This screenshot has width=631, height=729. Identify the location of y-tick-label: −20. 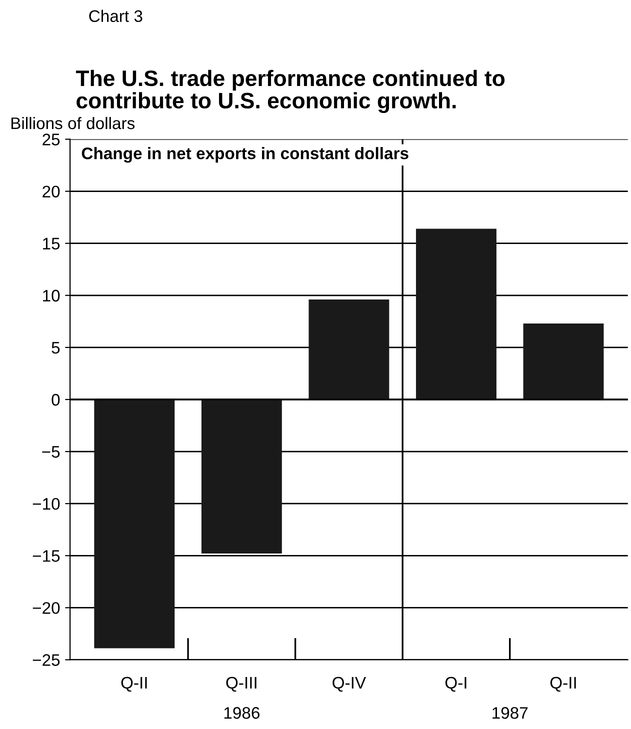
(46, 608).